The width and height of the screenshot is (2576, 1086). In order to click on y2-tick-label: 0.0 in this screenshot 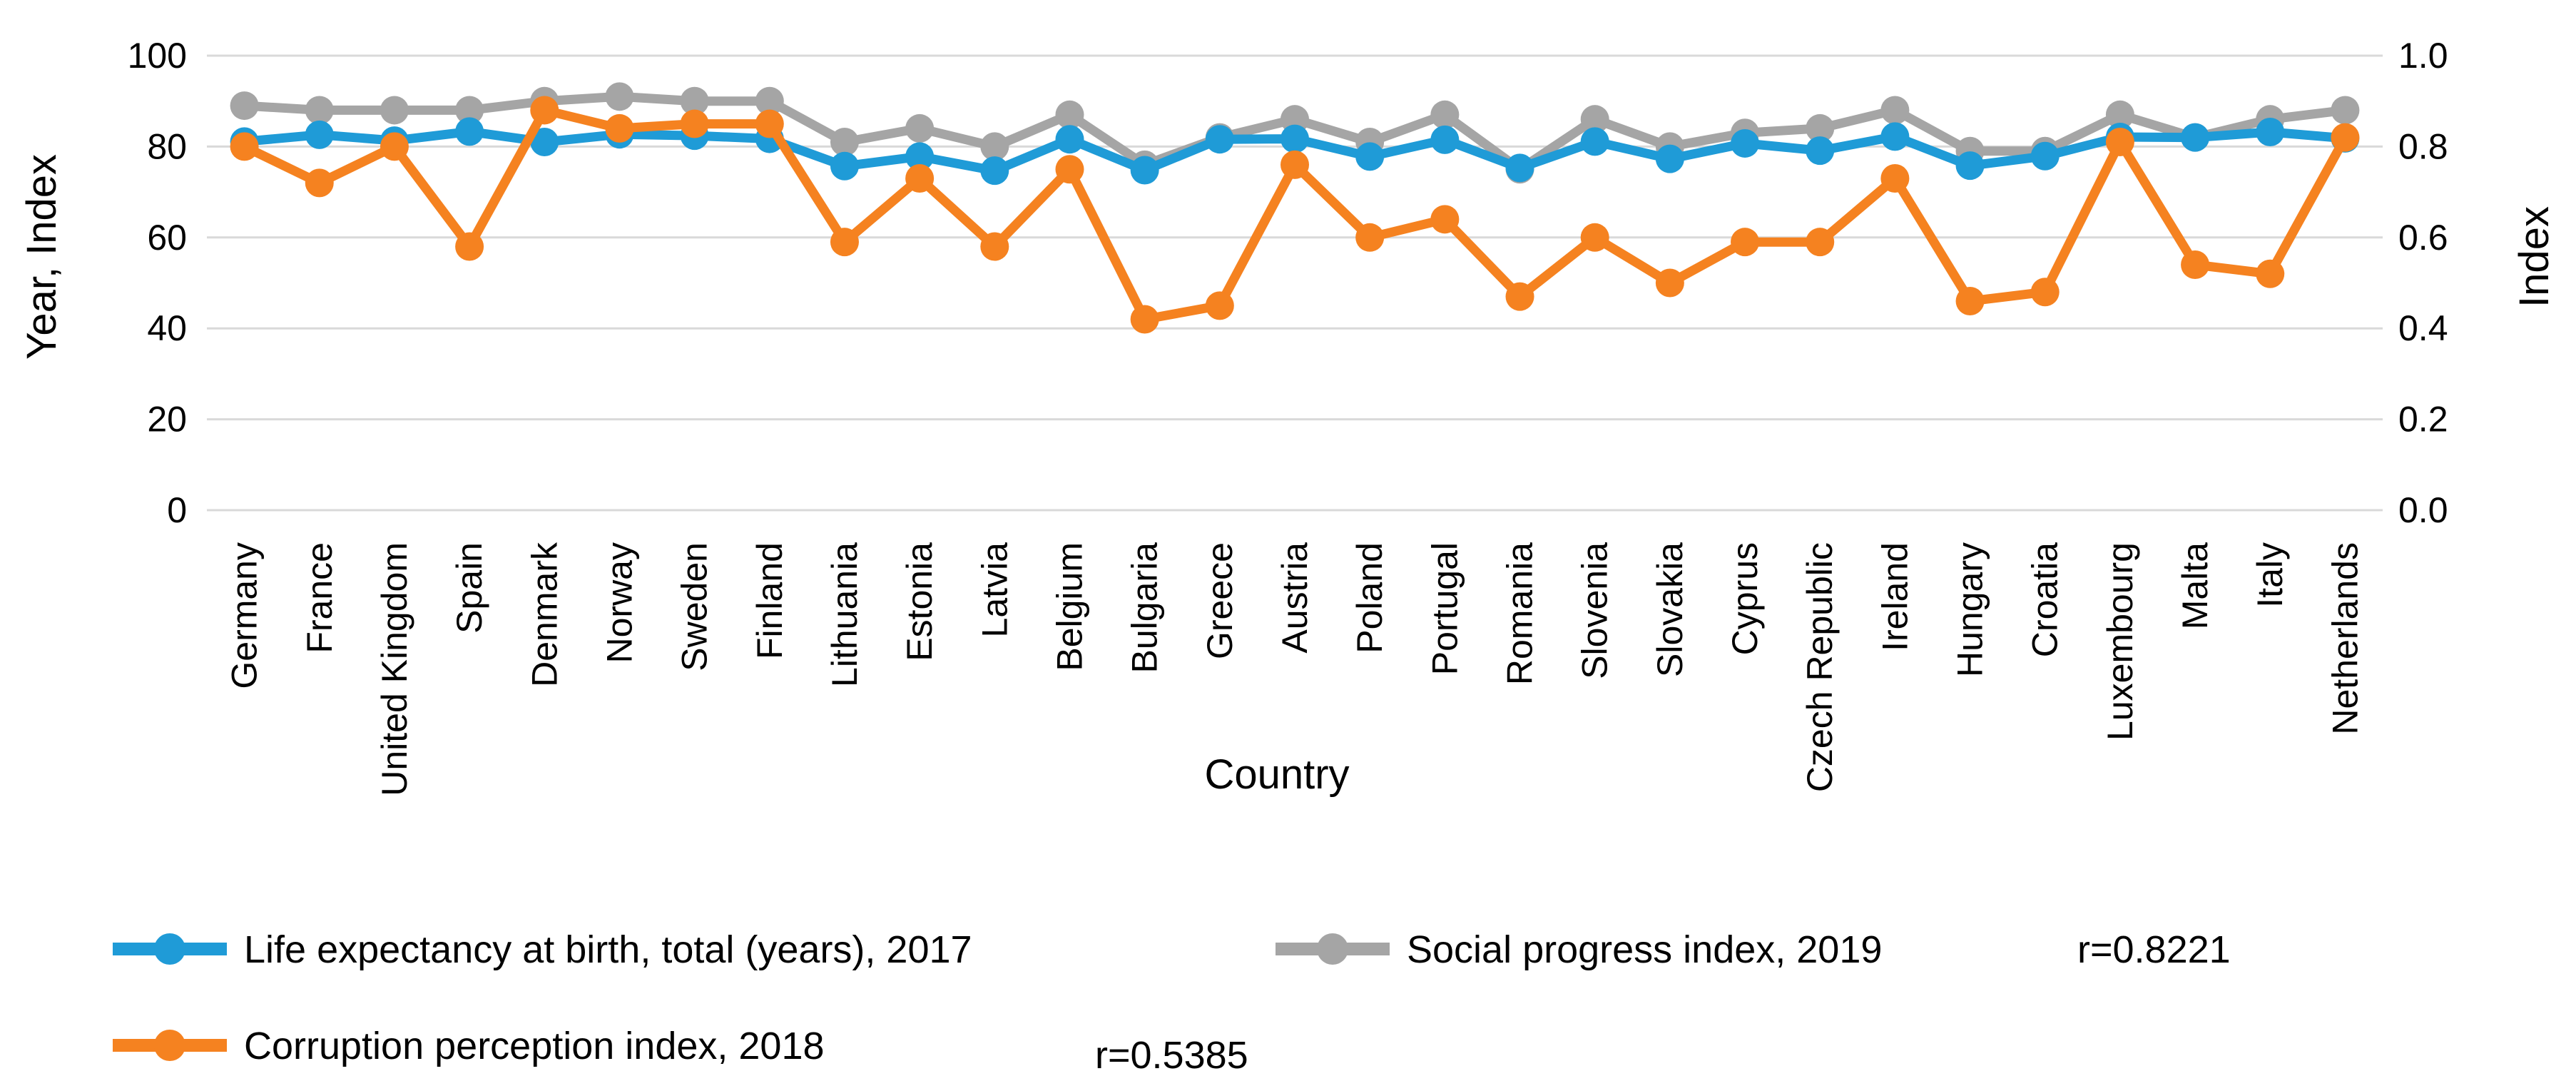, I will do `click(2423, 510)`.